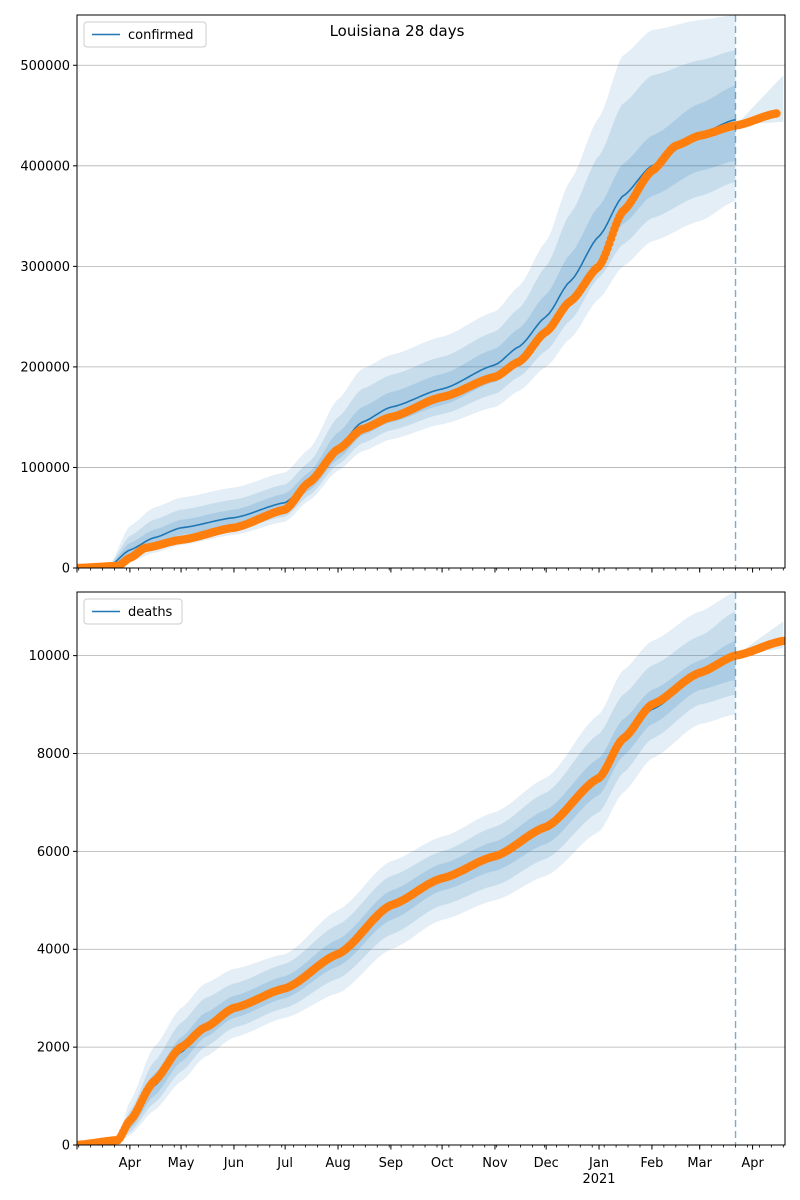  I want to click on x-tick-label: Jan 2021, so click(598, 1171).